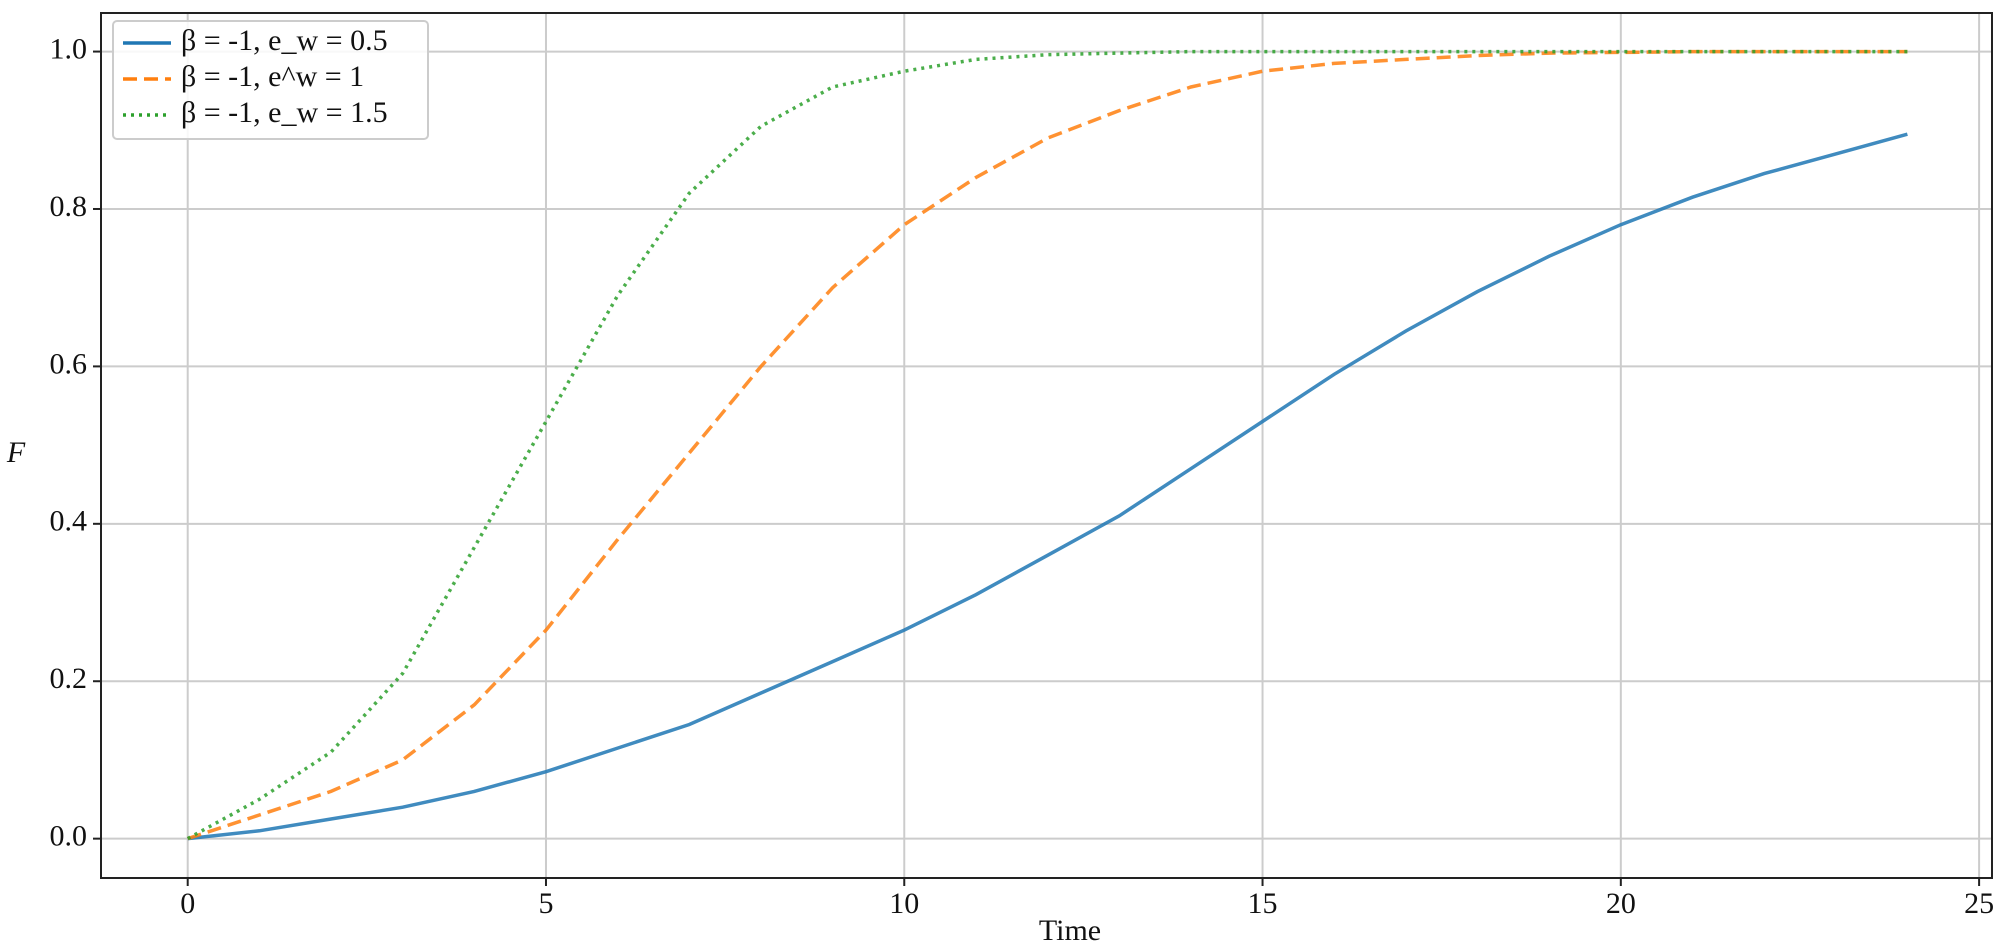  Describe the element at coordinates (69, 206) in the screenshot. I see `y-tick-label: 0.8` at that location.